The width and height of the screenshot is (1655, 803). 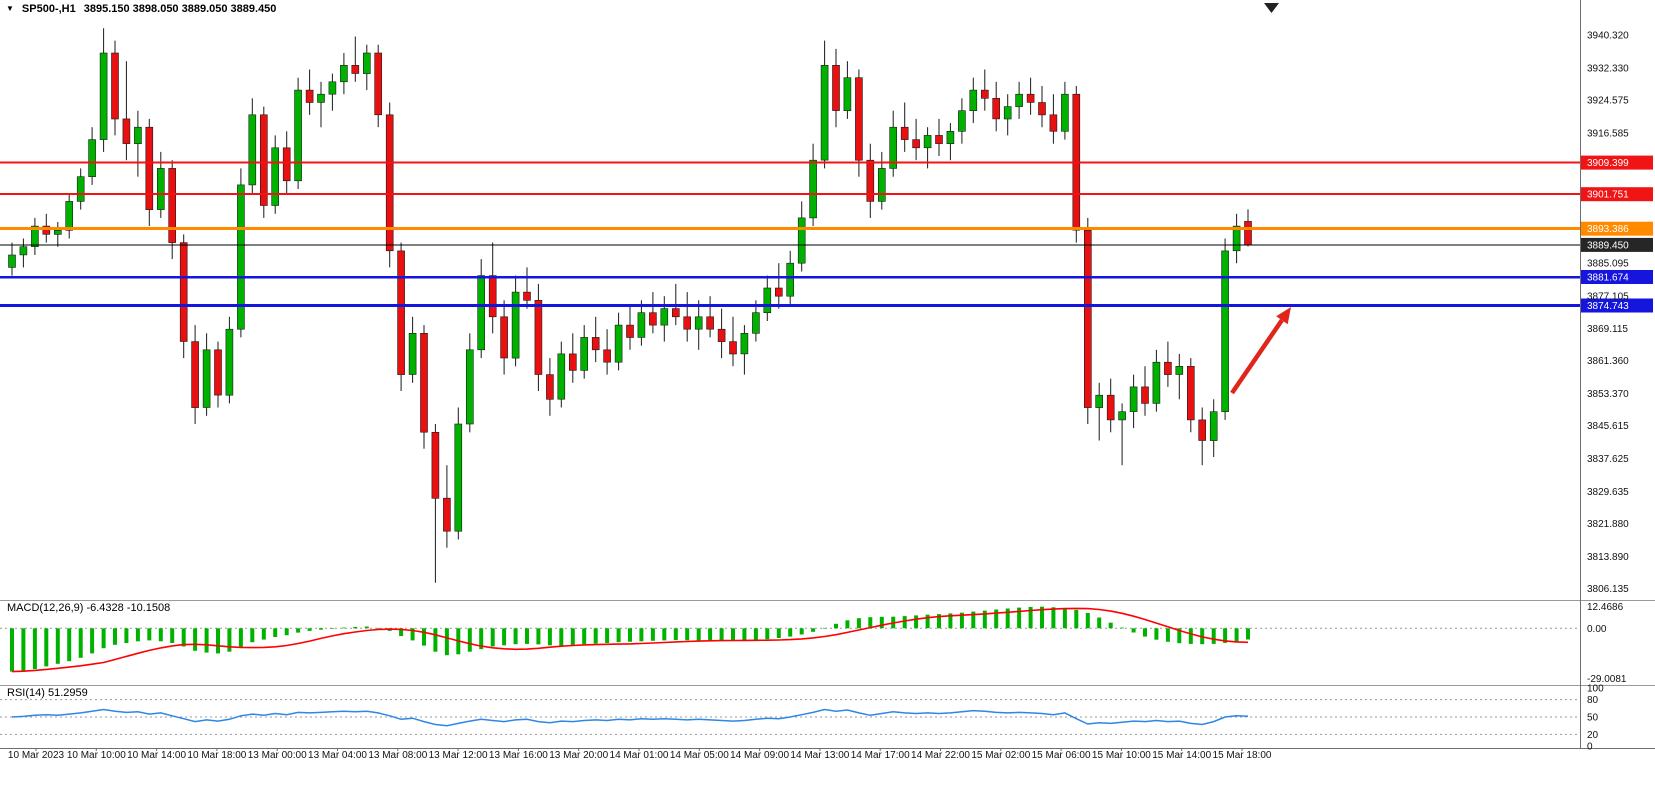 What do you see at coordinates (48, 9) in the screenshot?
I see `chart-symbol-timeframe: SP500-,H1` at bounding box center [48, 9].